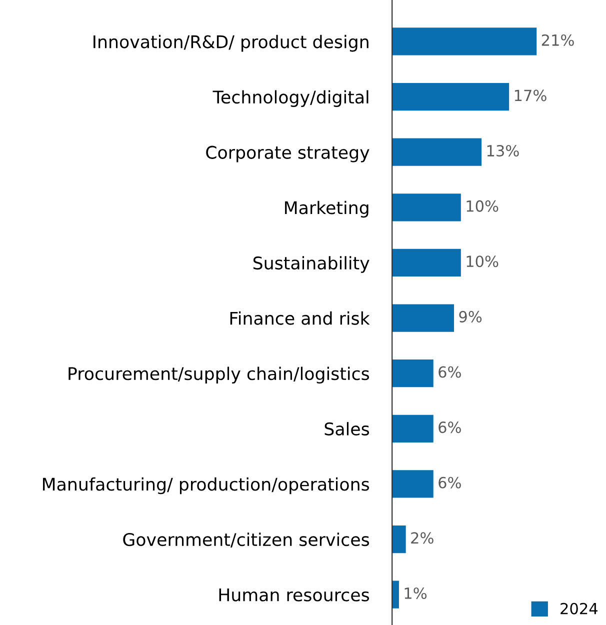  I want to click on y-tick-label: Corporate strategy, so click(288, 154).